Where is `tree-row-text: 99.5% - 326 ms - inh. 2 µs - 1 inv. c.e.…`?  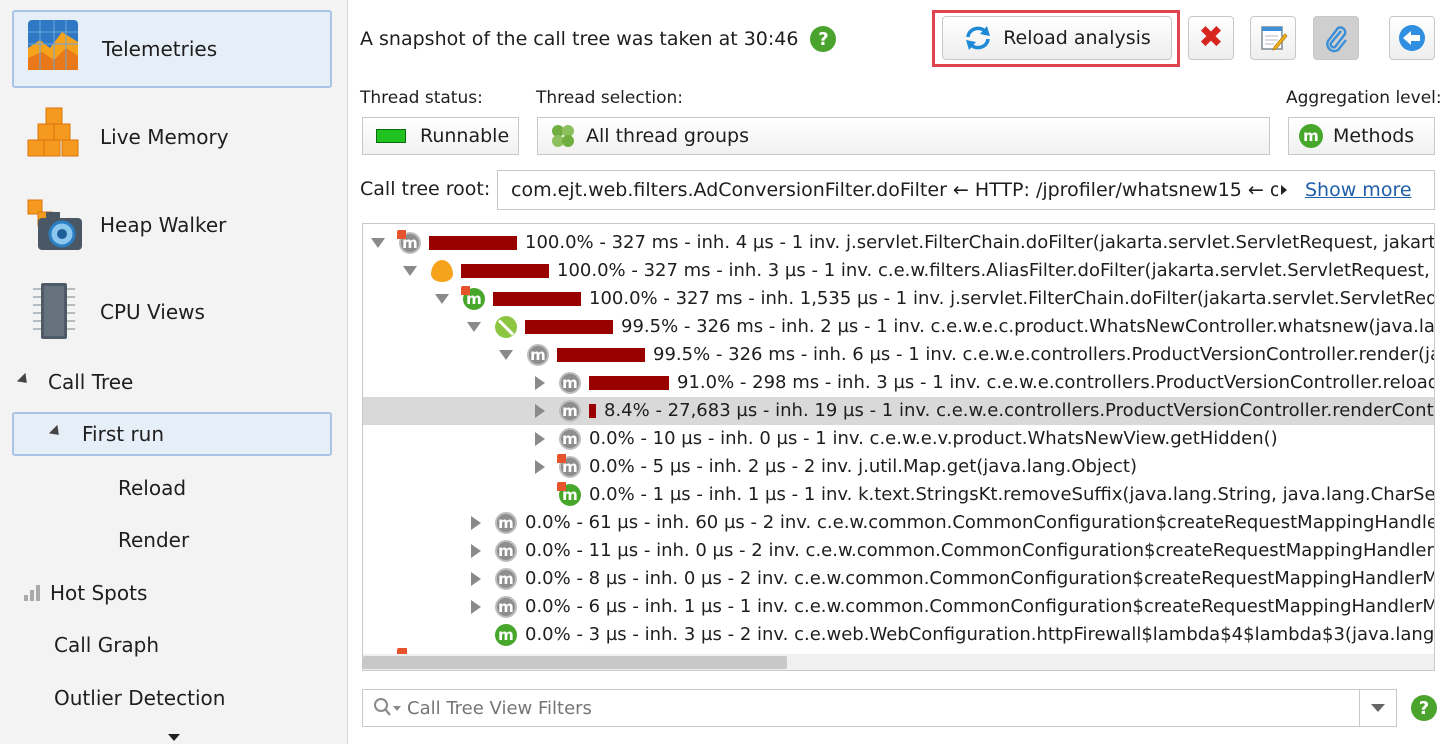 tree-row-text: 99.5% - 326 ms - inh. 2 µs - 1 inv. c.e.… is located at coordinates (1028, 326).